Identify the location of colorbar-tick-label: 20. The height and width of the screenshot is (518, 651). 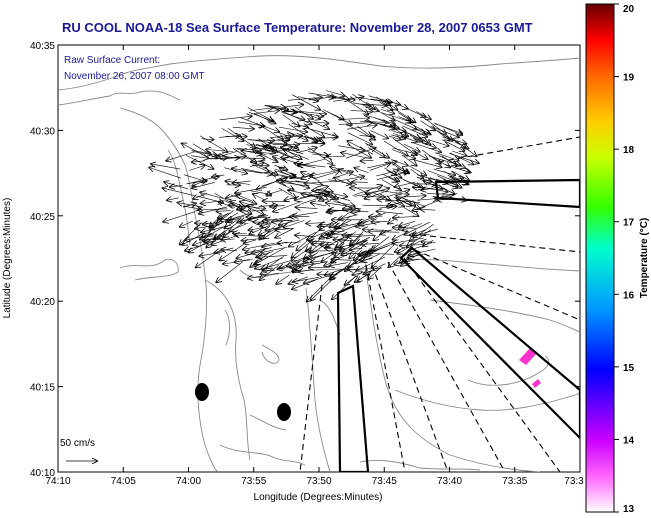
(629, 9).